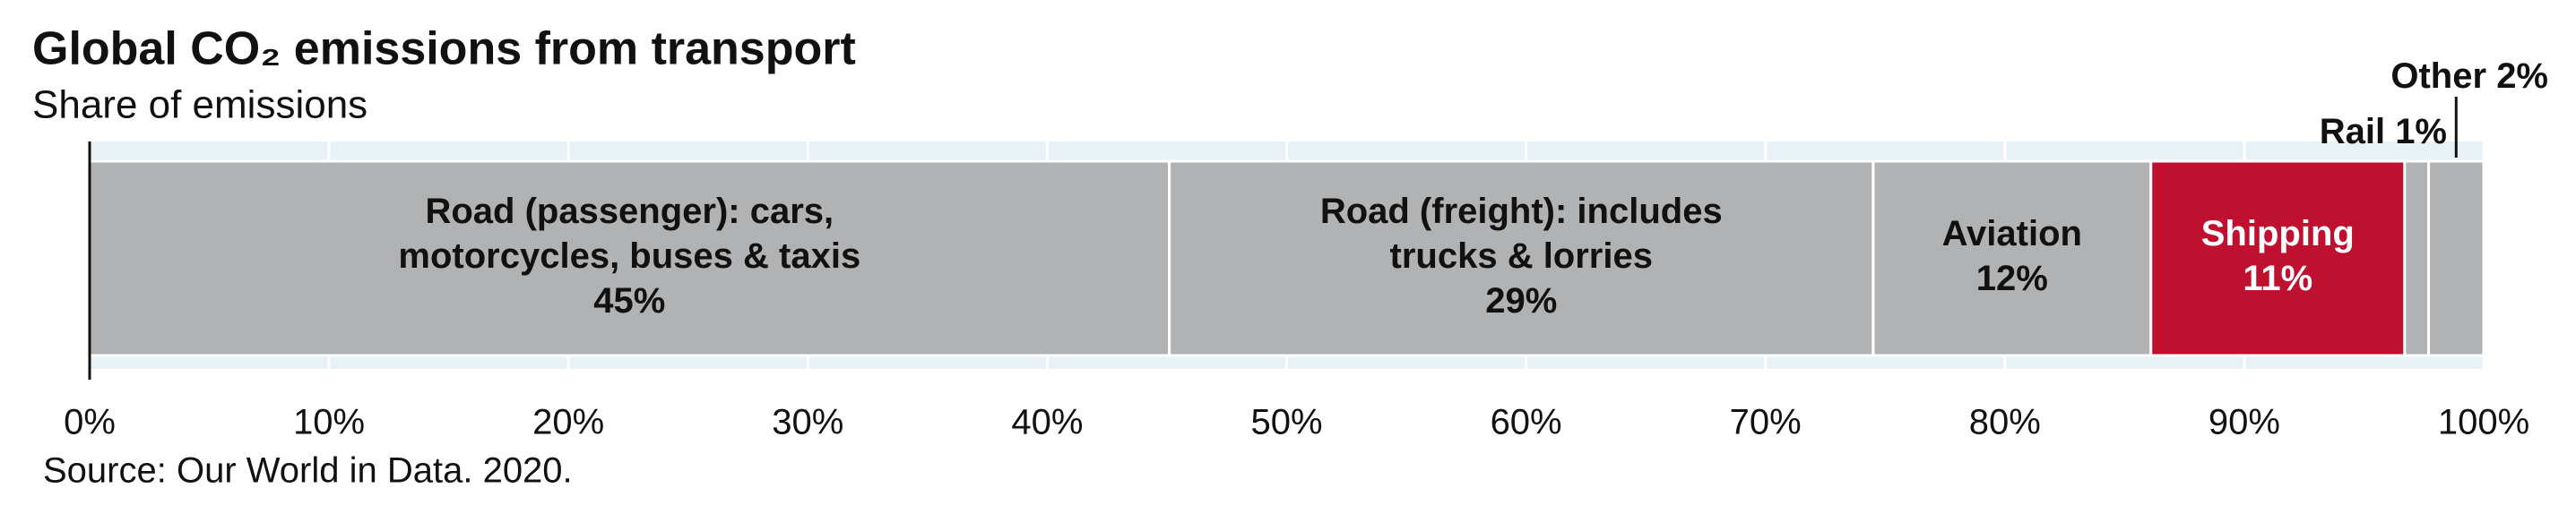  I want to click on callout-label: Rail 1%, so click(2383, 131).